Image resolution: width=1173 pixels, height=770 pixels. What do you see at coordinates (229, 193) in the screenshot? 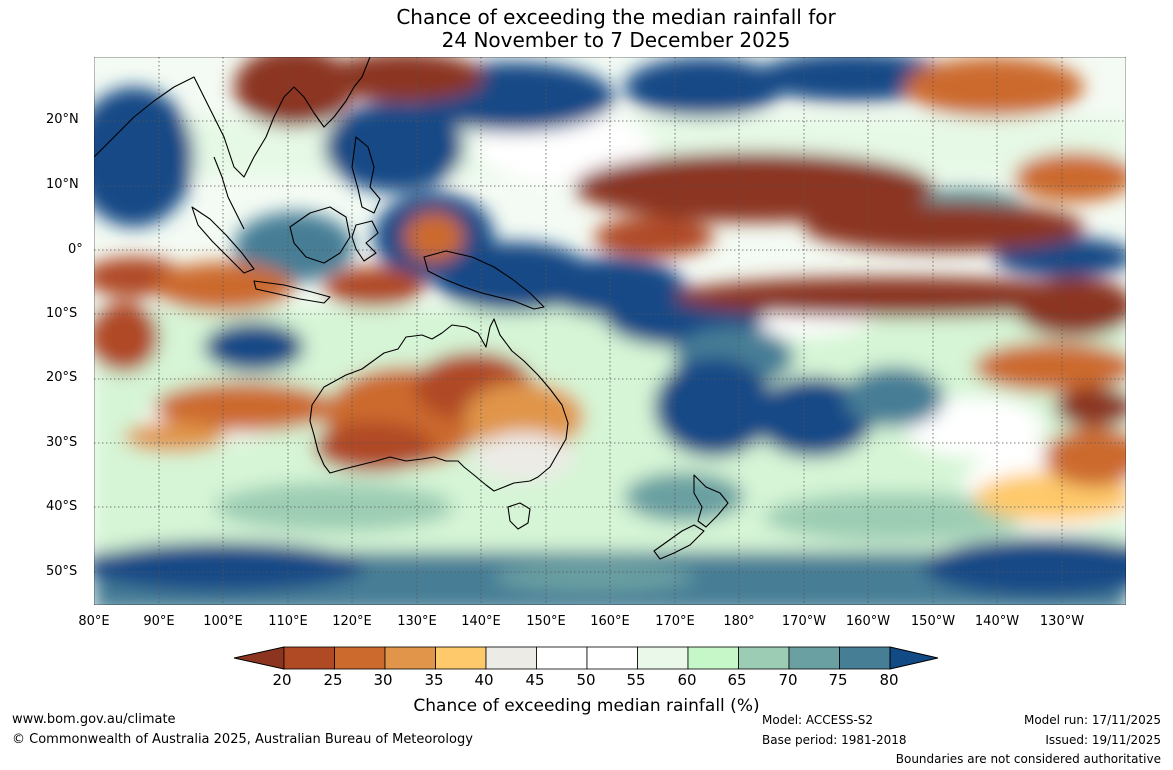
I see `malay-peninsula` at bounding box center [229, 193].